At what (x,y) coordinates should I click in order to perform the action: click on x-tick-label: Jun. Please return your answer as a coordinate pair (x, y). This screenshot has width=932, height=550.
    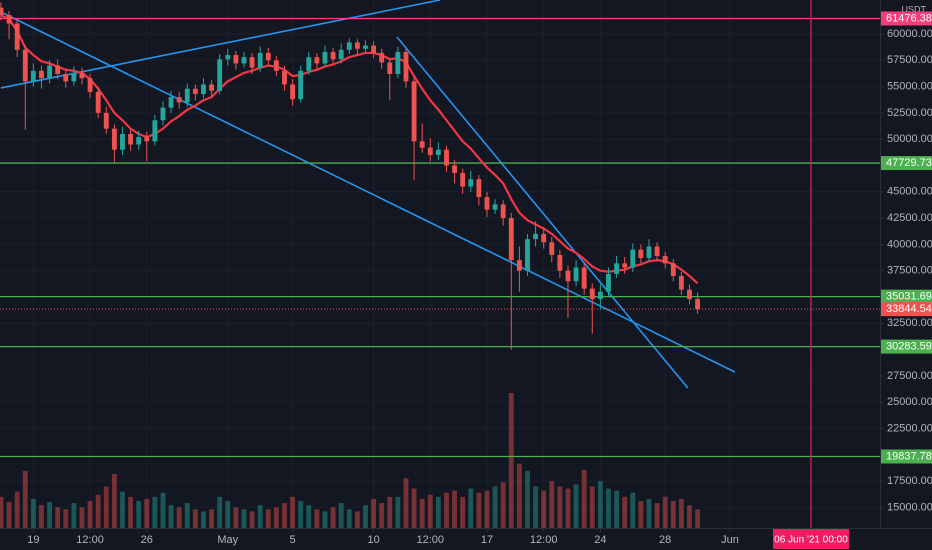
    Looking at the image, I should click on (730, 540).